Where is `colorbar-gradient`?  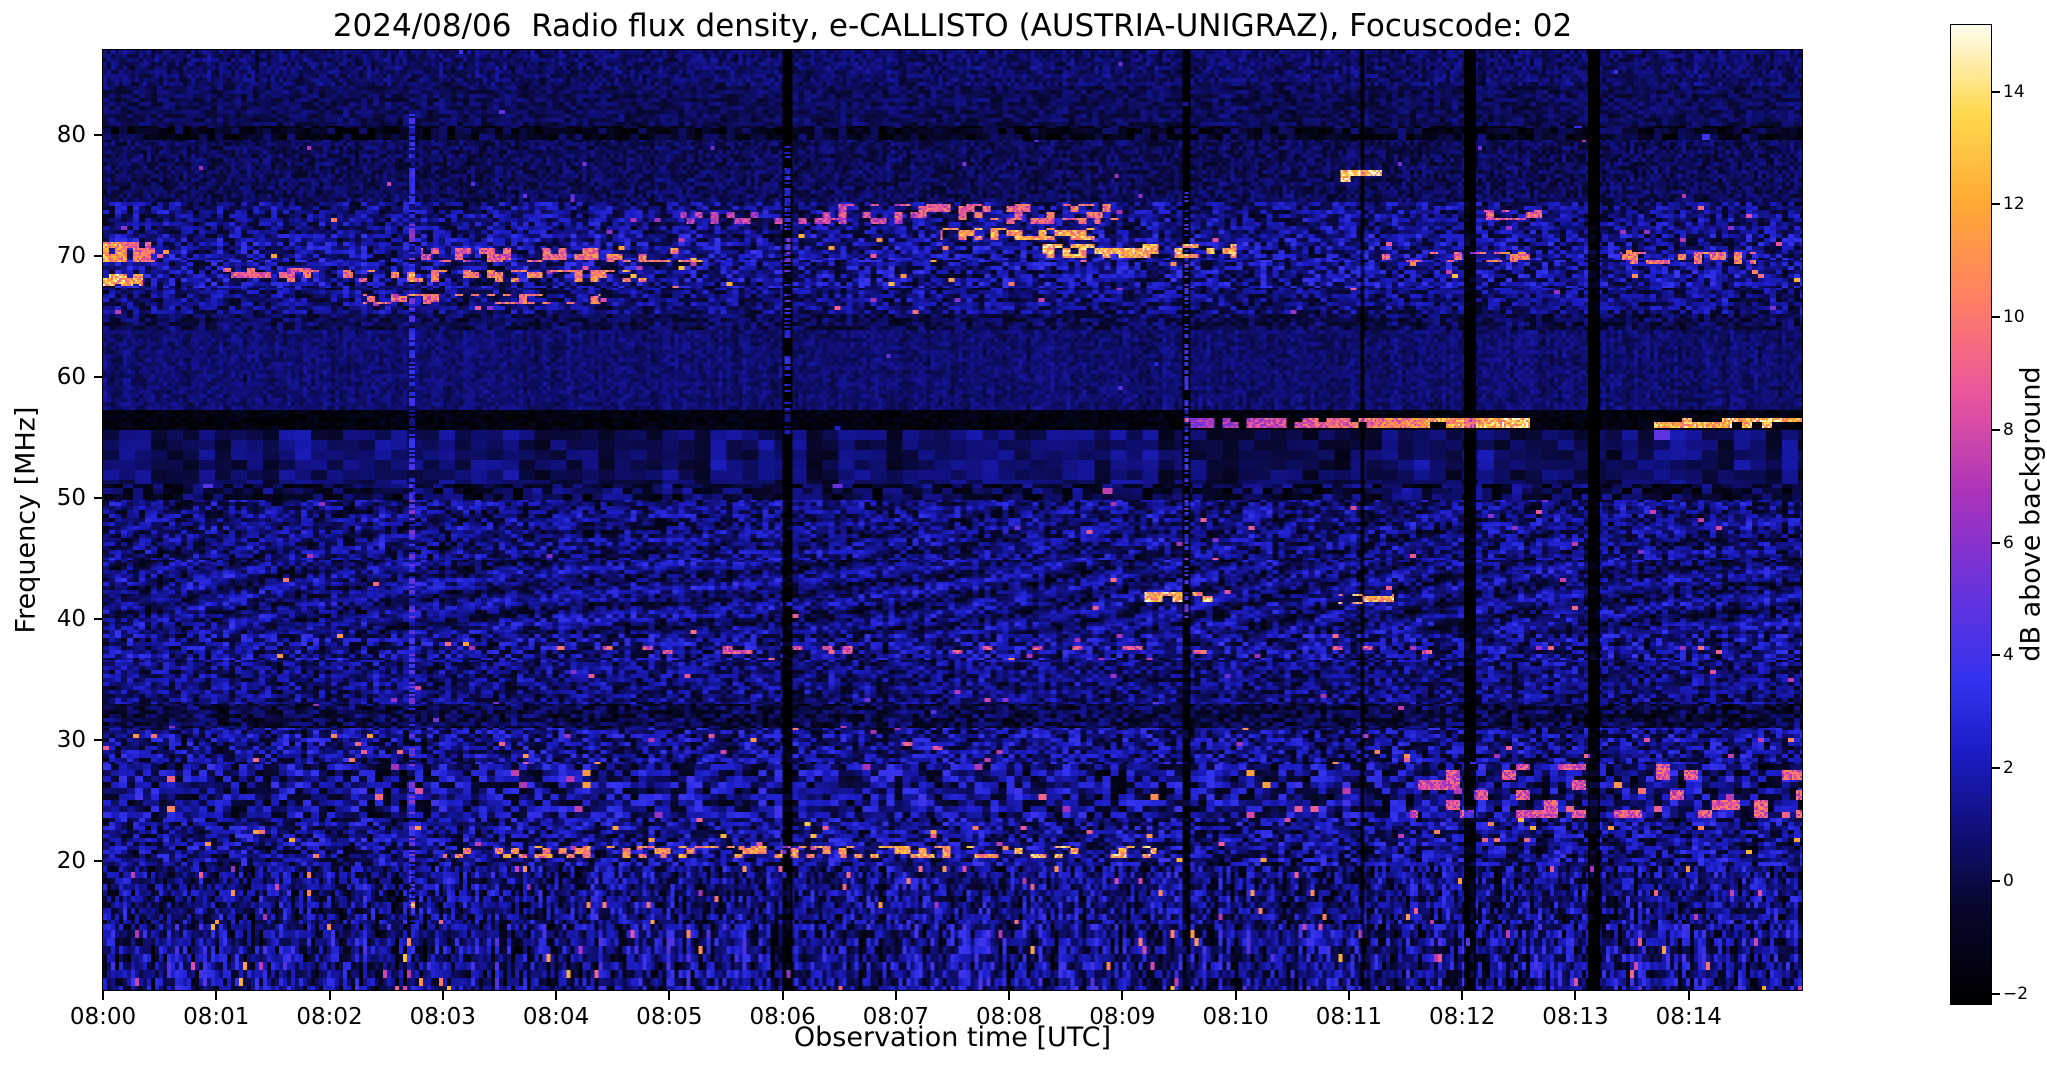 colorbar-gradient is located at coordinates (1971, 514).